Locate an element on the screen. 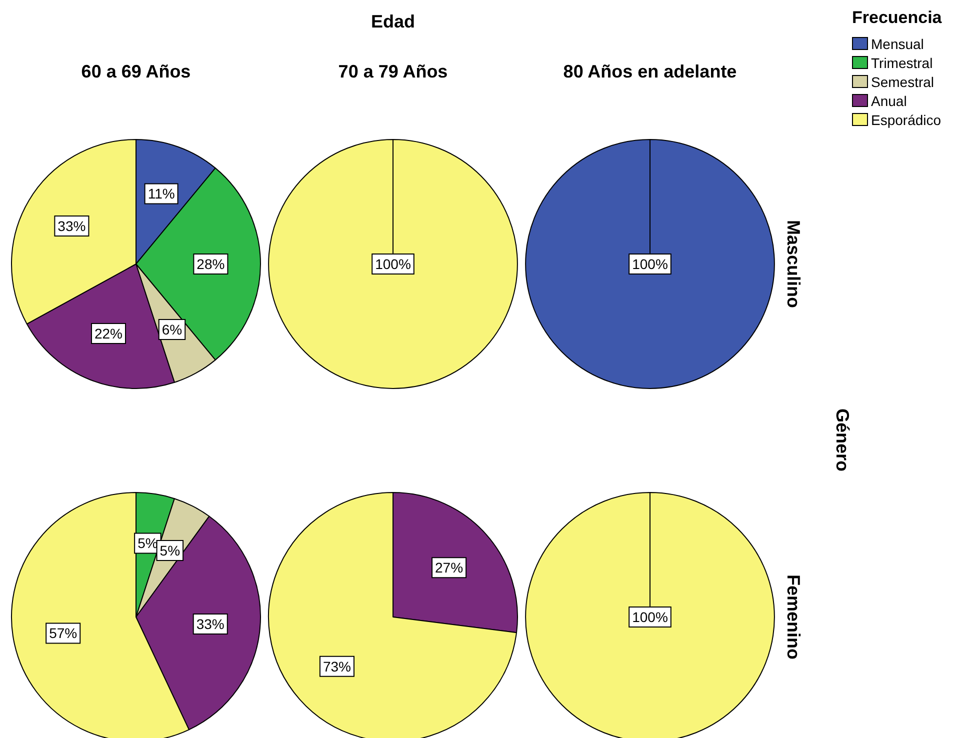 Image resolution: width=969 pixels, height=738 pixels. text: 80 Años en adelante is located at coordinates (650, 72).